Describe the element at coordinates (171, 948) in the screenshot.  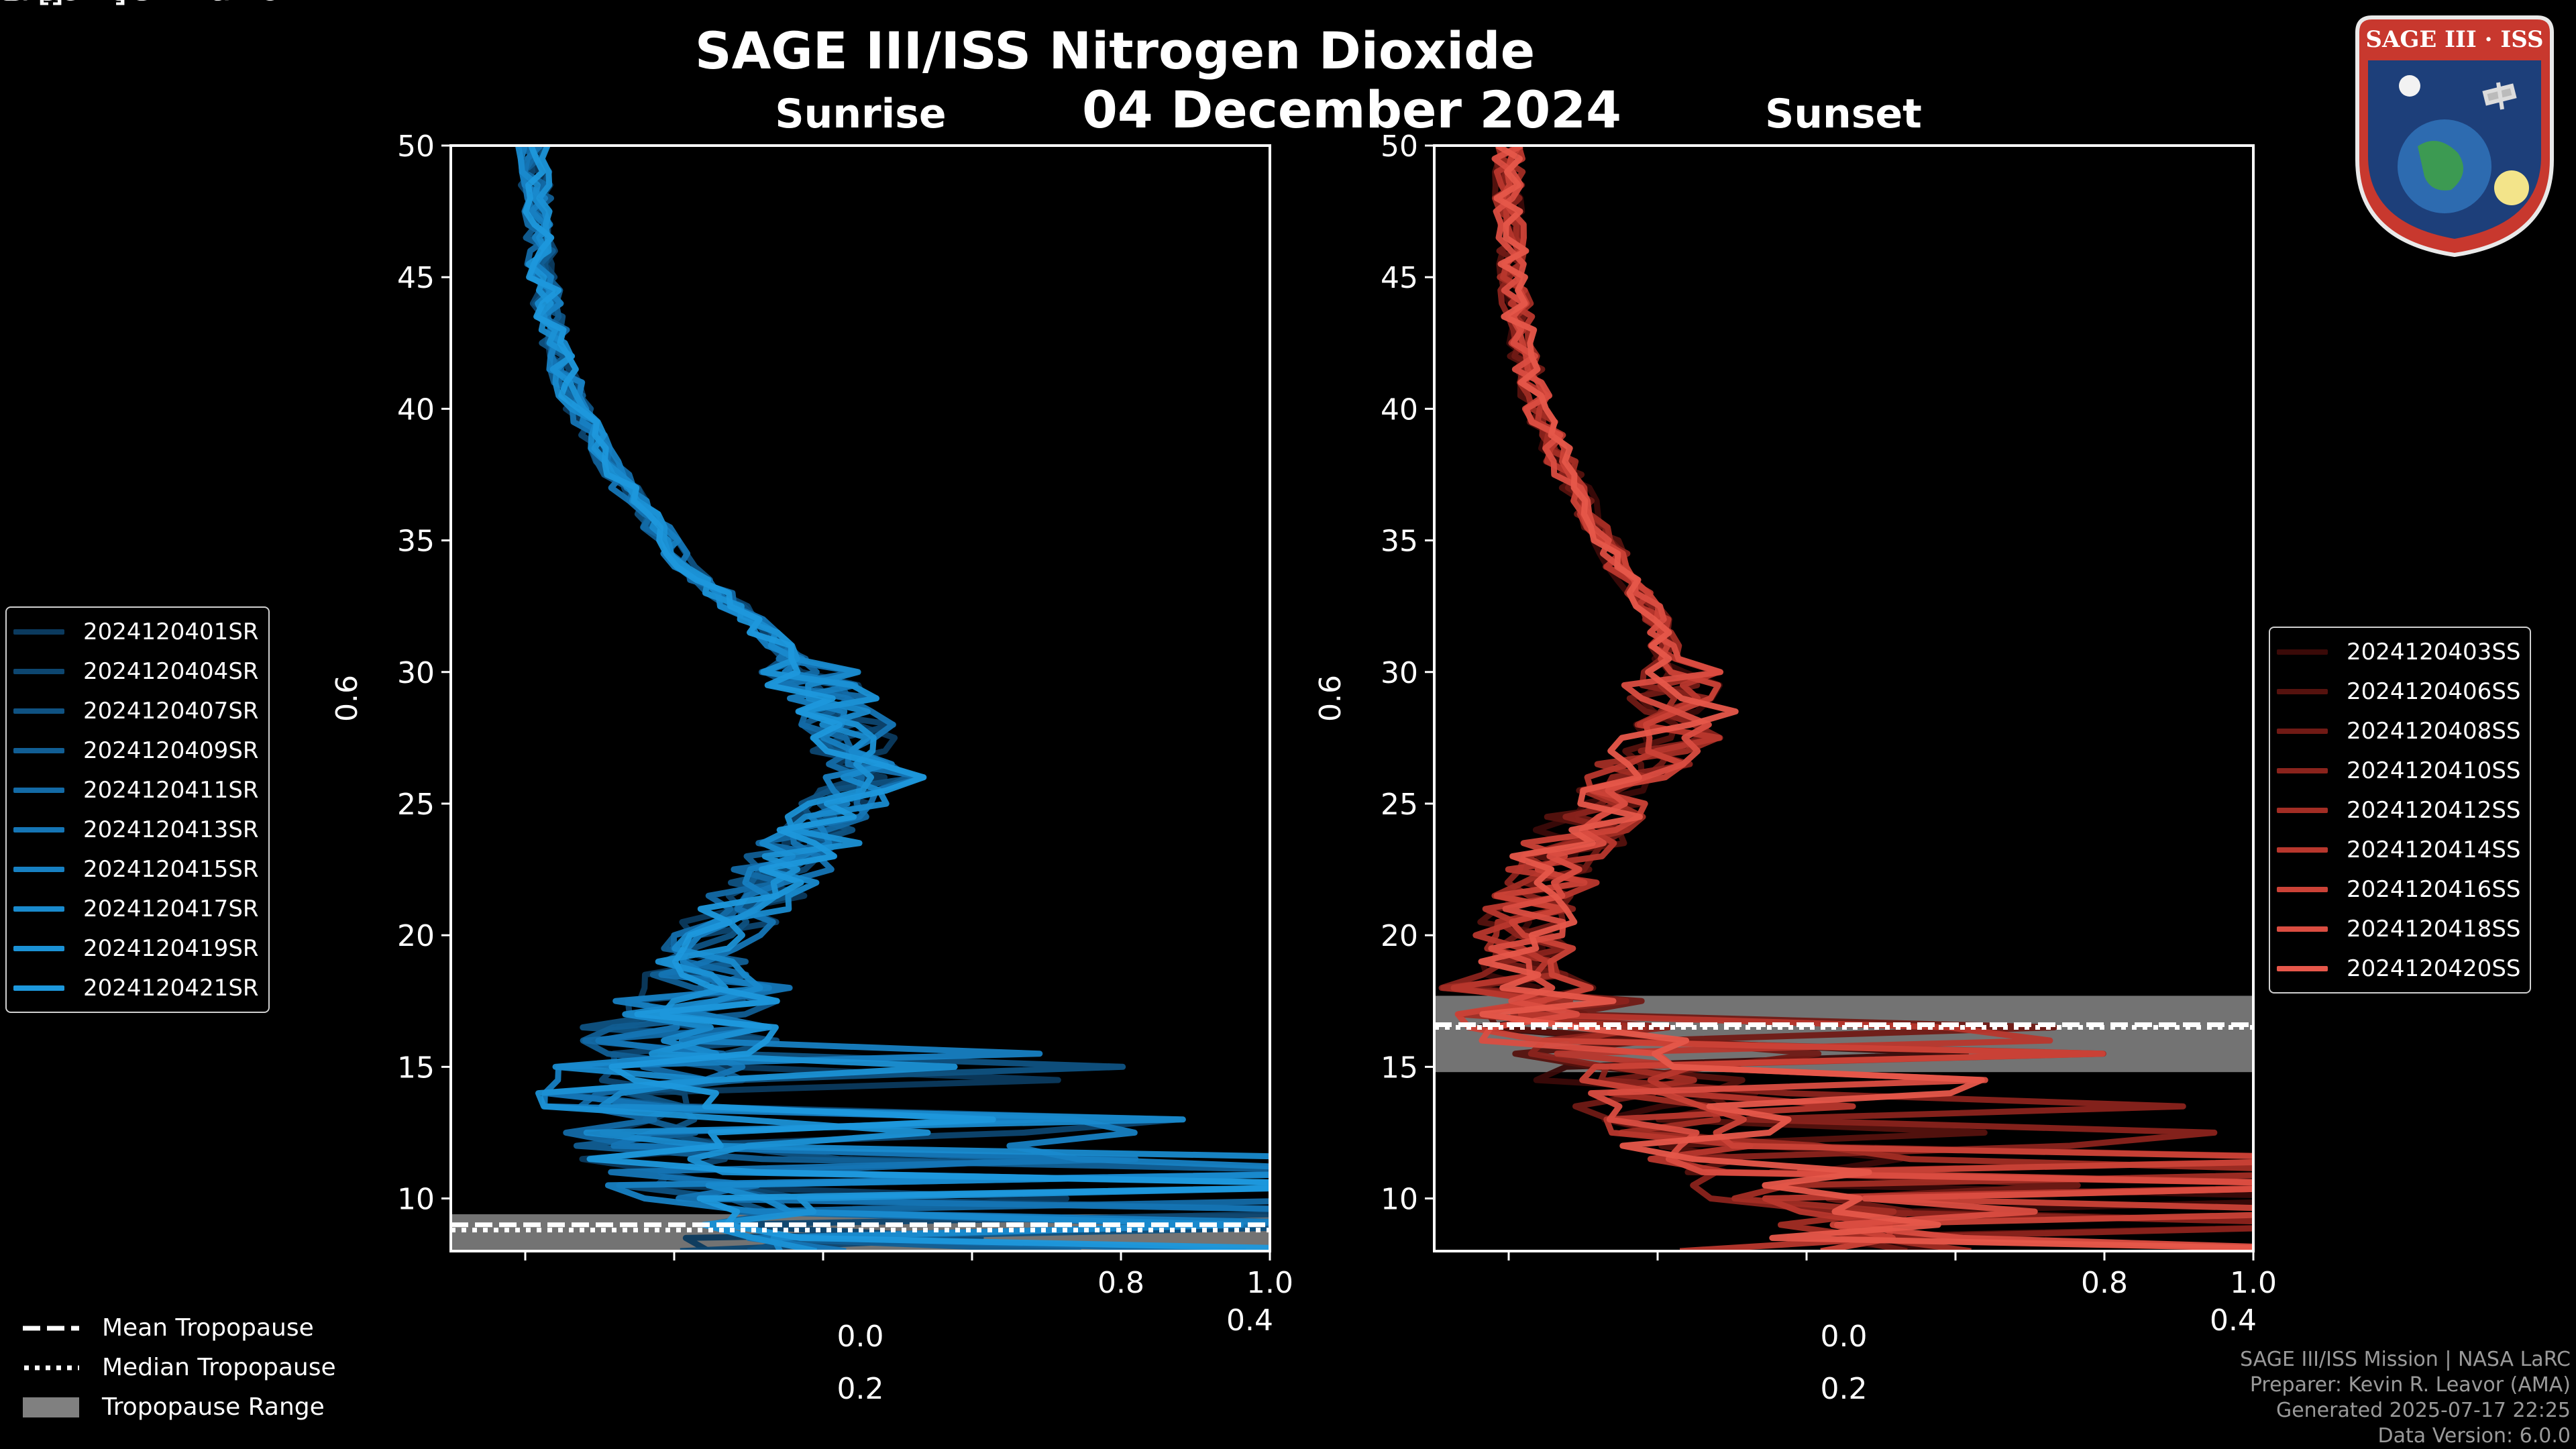
I see `legend-label: 2024120419SR` at that location.